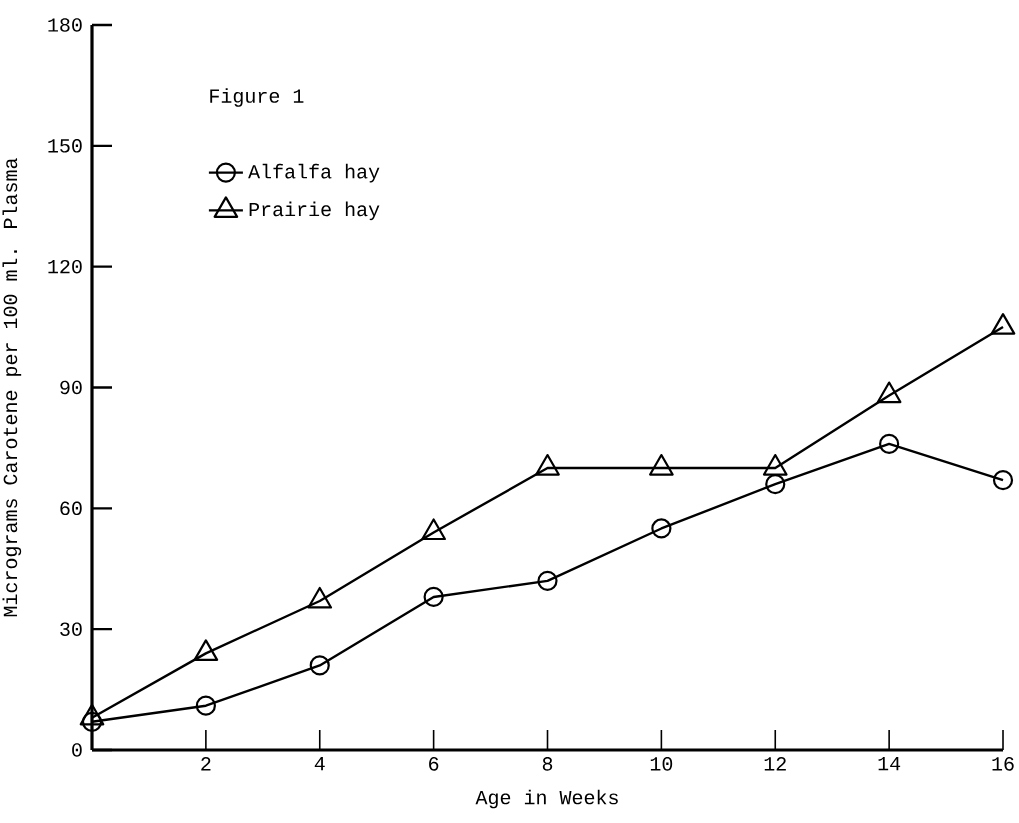 The height and width of the screenshot is (823, 1019). What do you see at coordinates (65, 266) in the screenshot?
I see `y-tick-label: 120` at bounding box center [65, 266].